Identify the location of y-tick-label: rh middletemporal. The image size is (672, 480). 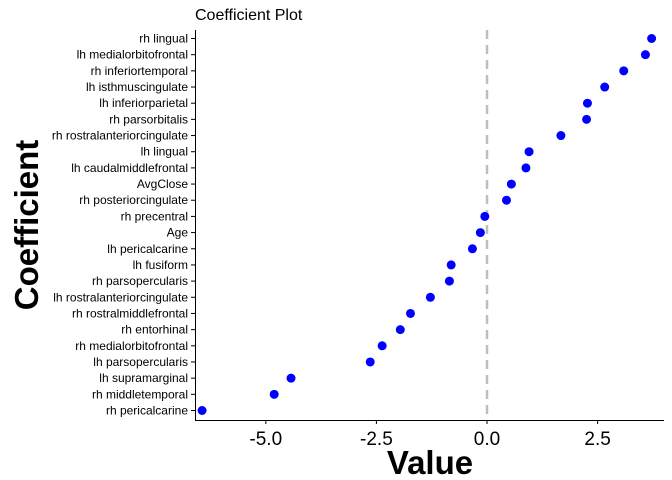
(140, 394).